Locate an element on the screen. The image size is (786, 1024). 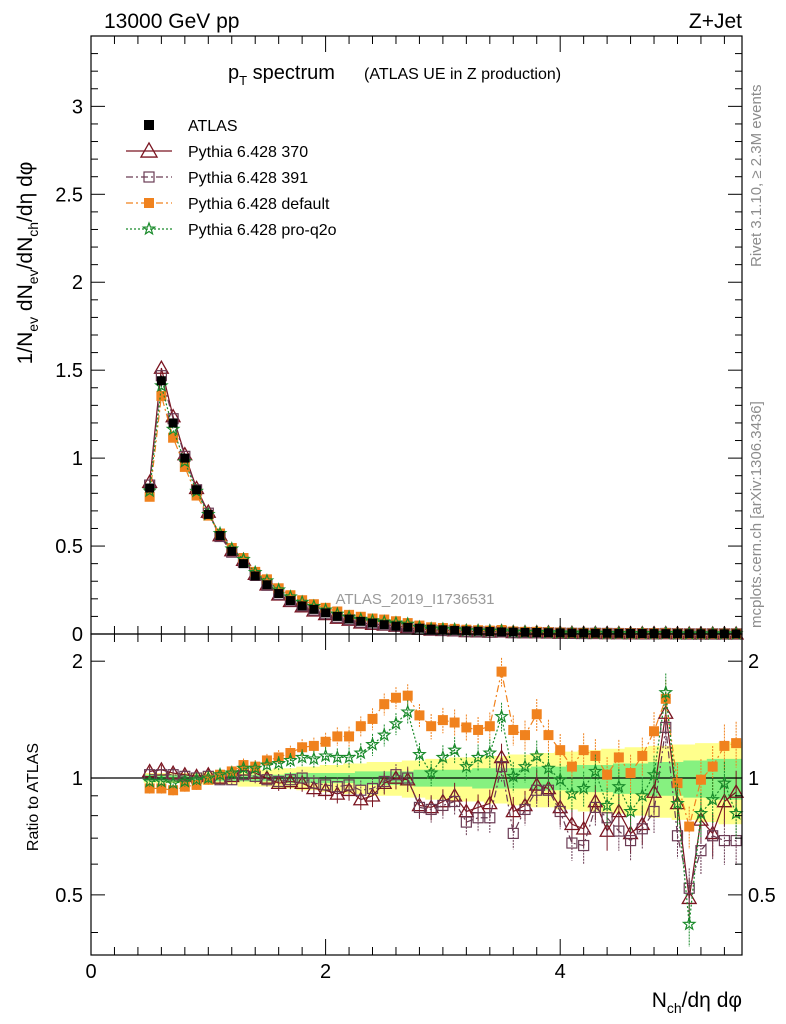
y-tick-label: 3 is located at coordinates (77, 107).